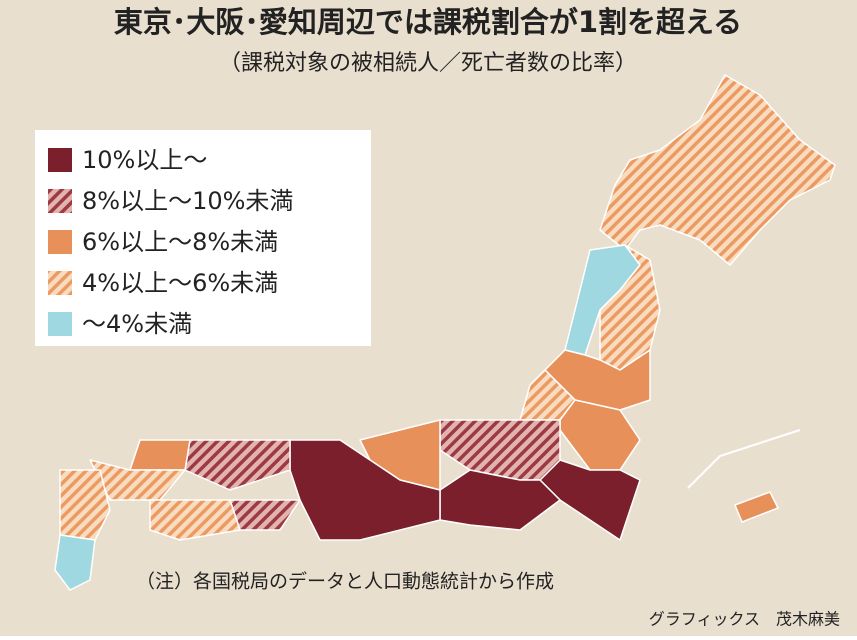 The width and height of the screenshot is (857, 640). Describe the element at coordinates (345, 582) in the screenshot. I see `note: （注）各国税局のデータと人口動態統計から作成` at that location.